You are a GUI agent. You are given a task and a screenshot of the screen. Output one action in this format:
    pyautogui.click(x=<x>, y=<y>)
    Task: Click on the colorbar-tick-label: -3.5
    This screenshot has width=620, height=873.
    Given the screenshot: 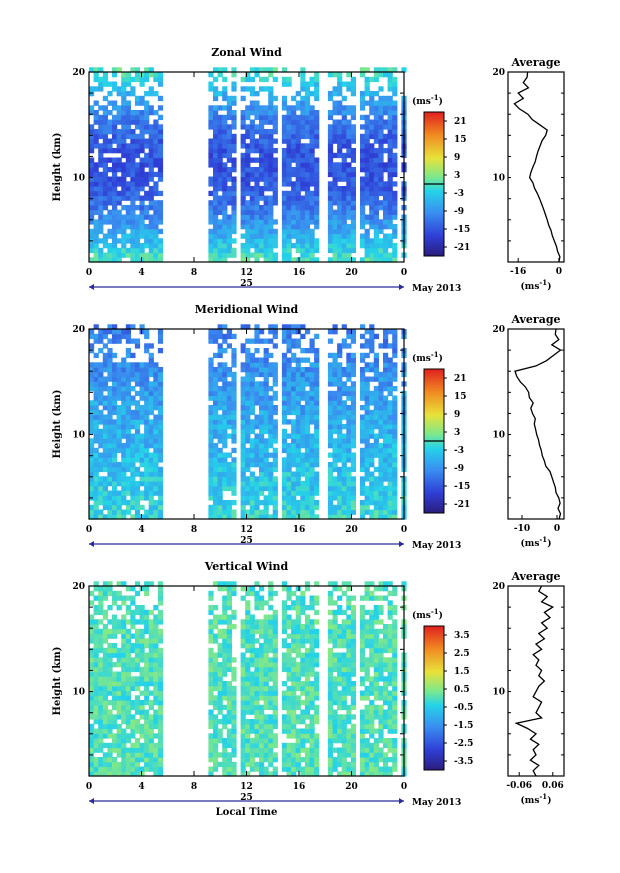 What is the action you would take?
    pyautogui.click(x=463, y=762)
    